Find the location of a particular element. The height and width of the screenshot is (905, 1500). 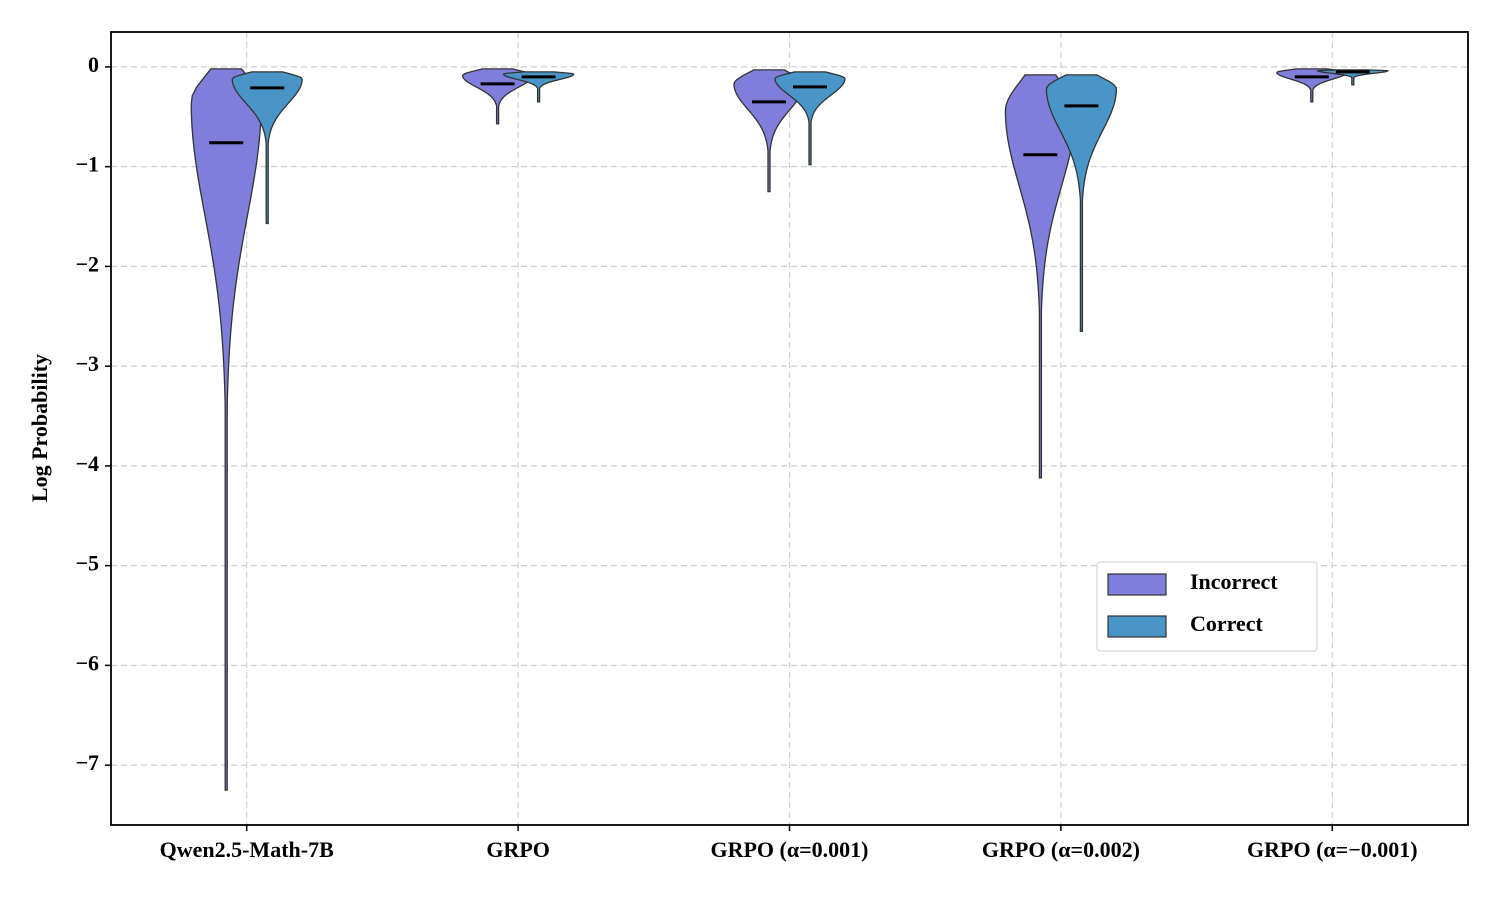

x-tick-label: GRPO (α=−0.001) is located at coordinates (1332, 849).